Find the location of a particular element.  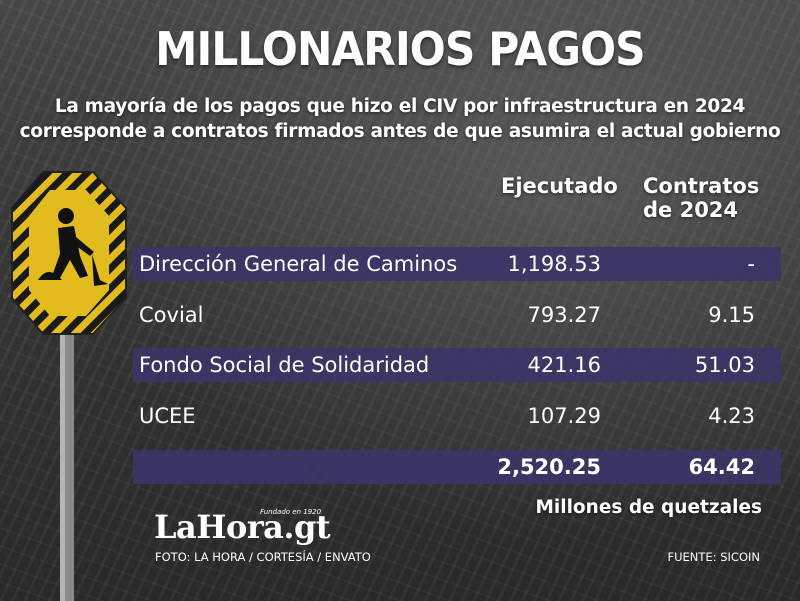

row-ejecutado: 107.29 is located at coordinates (564, 416).